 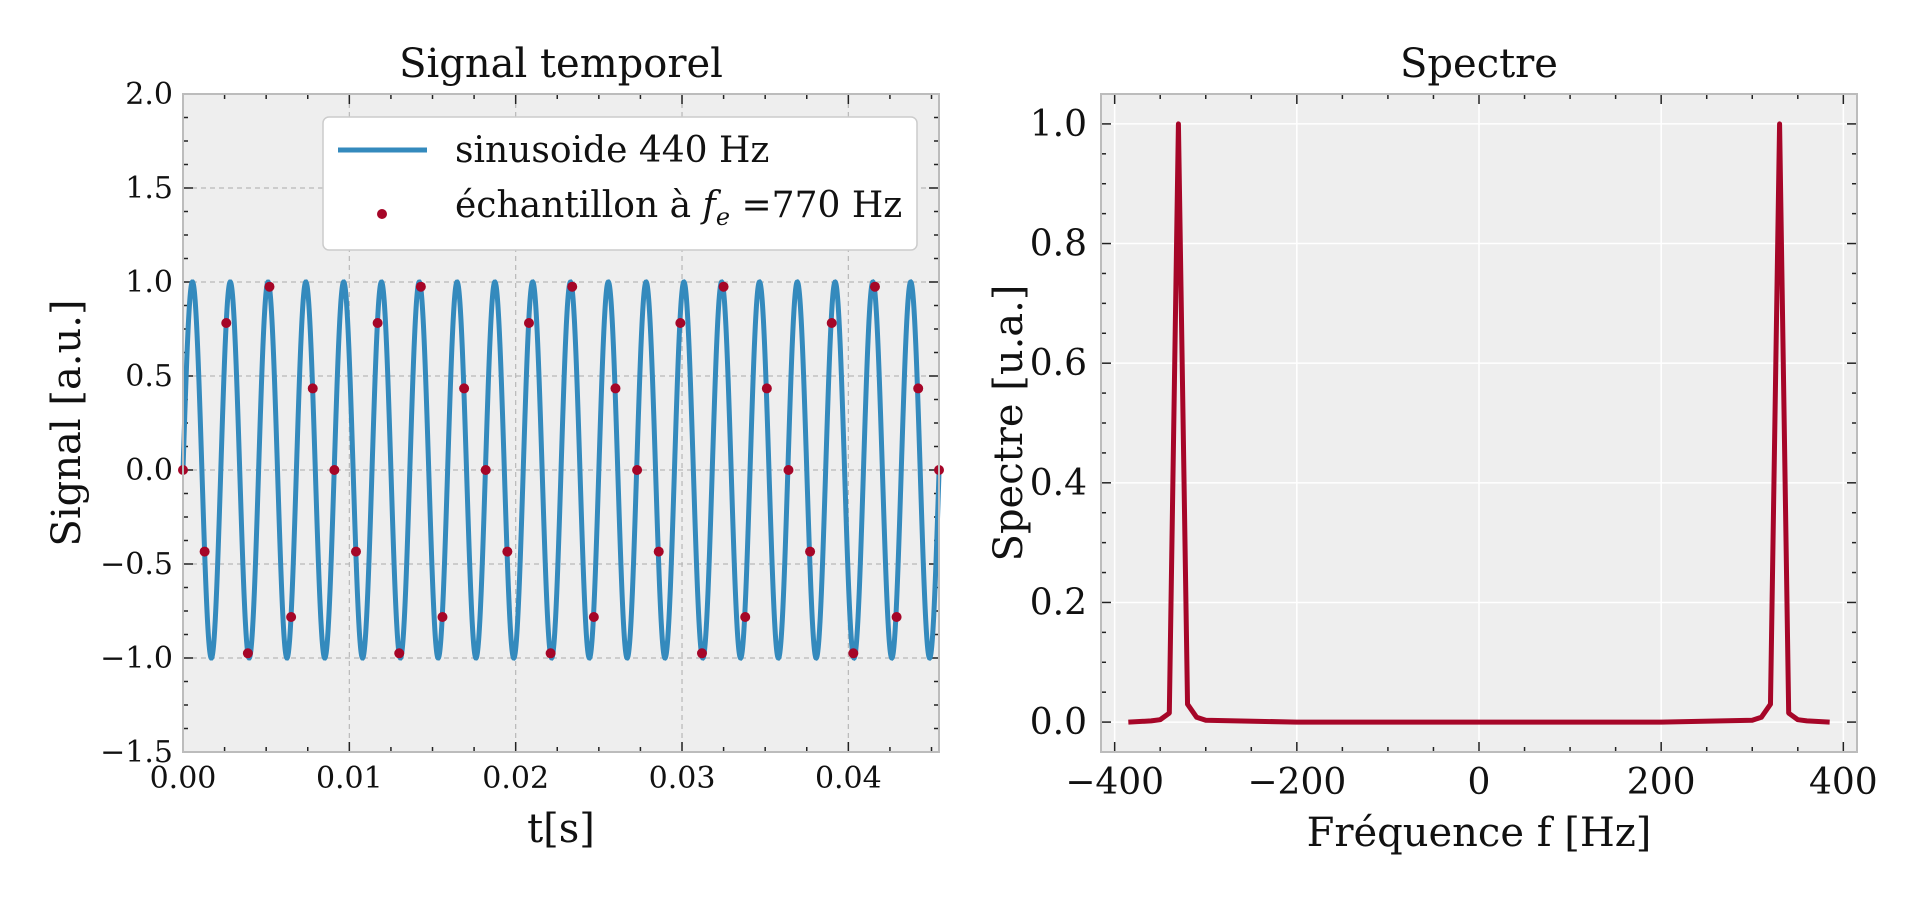 I want to click on legend-line-label: sinusoide 440 Hz, so click(x=612, y=150).